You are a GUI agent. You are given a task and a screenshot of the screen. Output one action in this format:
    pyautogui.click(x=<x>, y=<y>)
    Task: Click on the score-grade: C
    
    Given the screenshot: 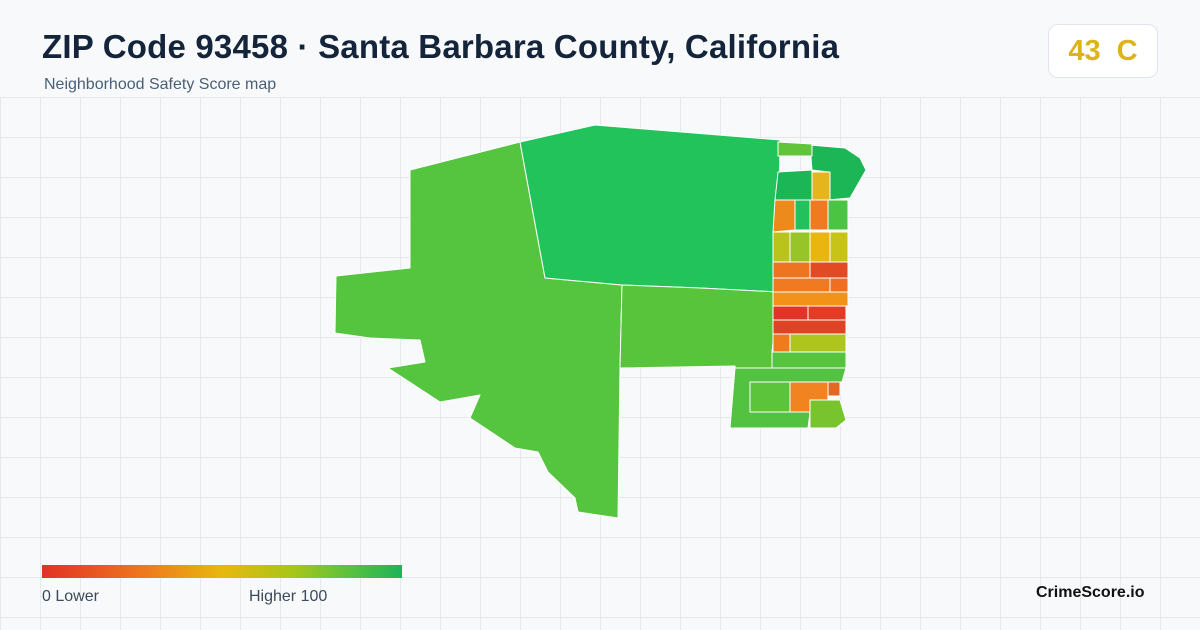 What is the action you would take?
    pyautogui.click(x=1127, y=50)
    